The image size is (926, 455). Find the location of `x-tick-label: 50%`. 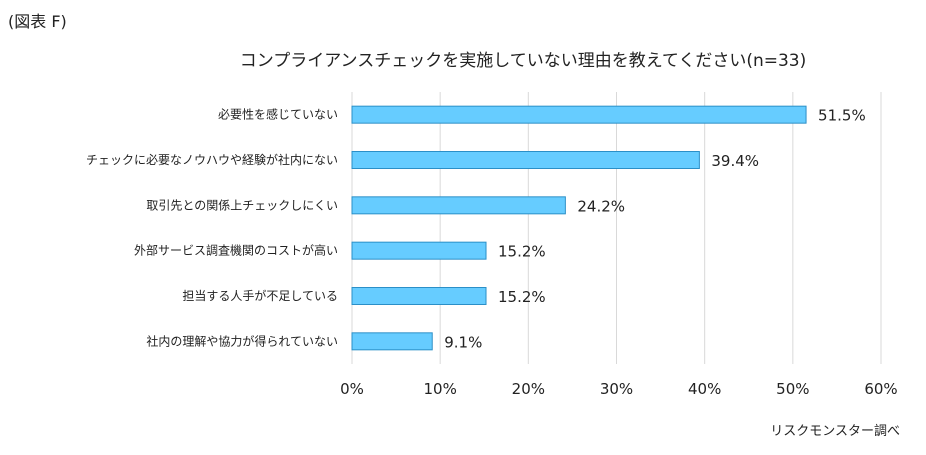

x-tick-label: 50% is located at coordinates (792, 389).